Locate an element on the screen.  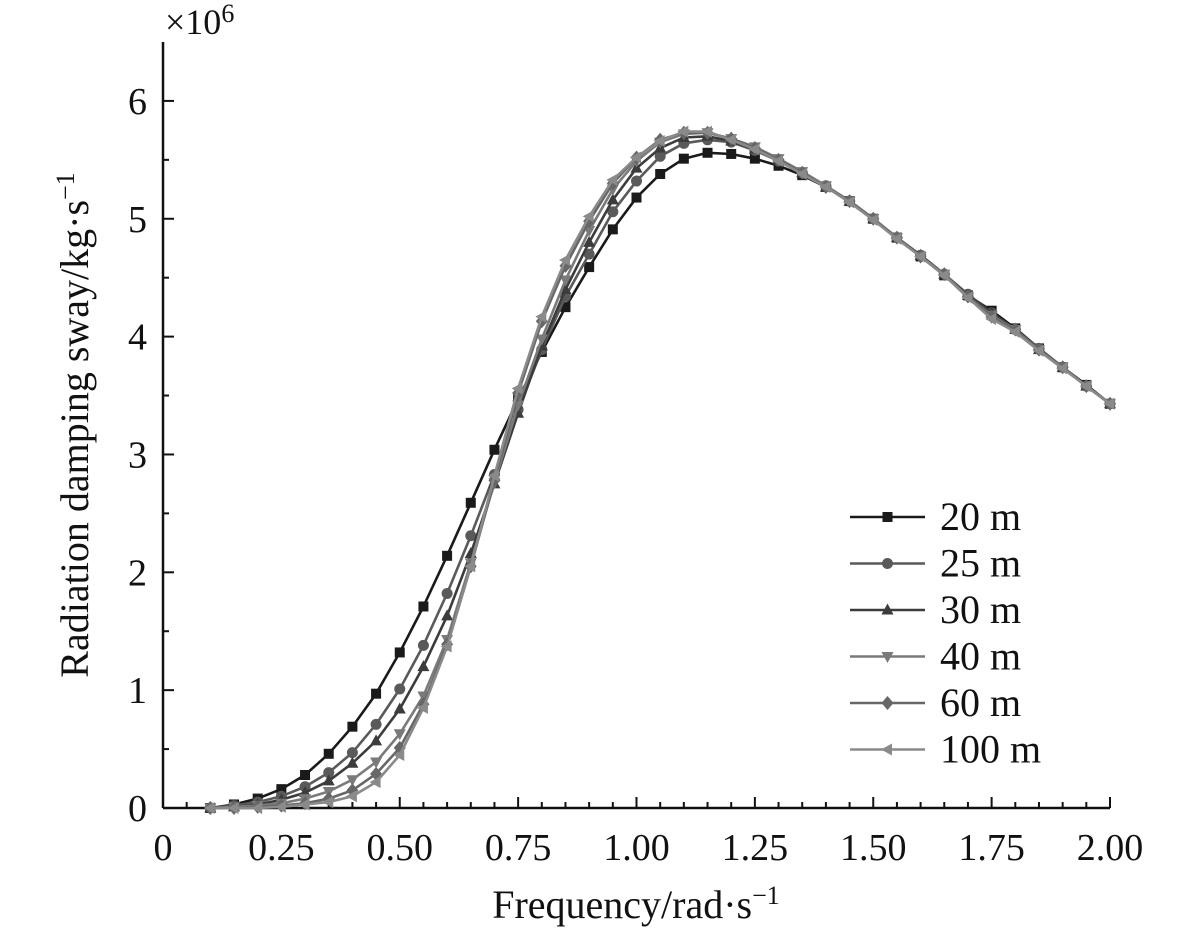
x-axis-title: Frequency/rad·s−1 is located at coordinates (636, 904).